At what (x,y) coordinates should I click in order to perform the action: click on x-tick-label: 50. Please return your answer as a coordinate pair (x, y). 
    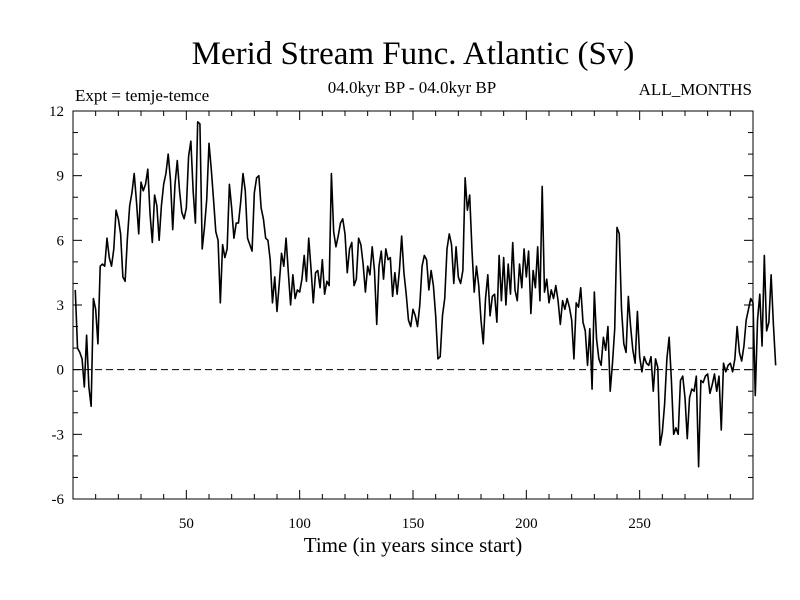
    Looking at the image, I should click on (186, 524).